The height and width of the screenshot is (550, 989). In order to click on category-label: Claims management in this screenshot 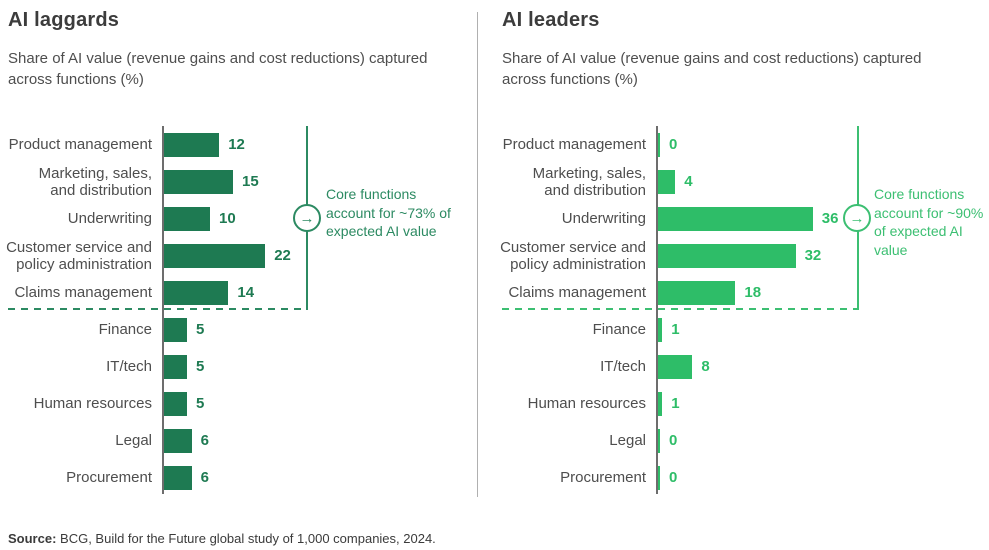, I will do `click(577, 292)`.